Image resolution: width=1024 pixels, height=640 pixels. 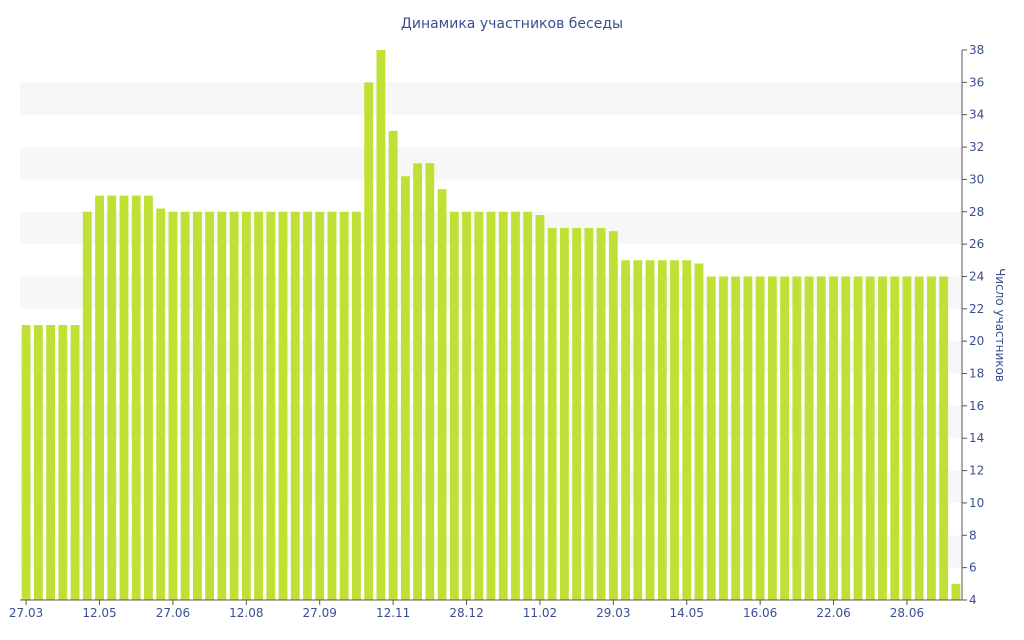 What do you see at coordinates (976, 212) in the screenshot?
I see `y-tick-label: 28` at bounding box center [976, 212].